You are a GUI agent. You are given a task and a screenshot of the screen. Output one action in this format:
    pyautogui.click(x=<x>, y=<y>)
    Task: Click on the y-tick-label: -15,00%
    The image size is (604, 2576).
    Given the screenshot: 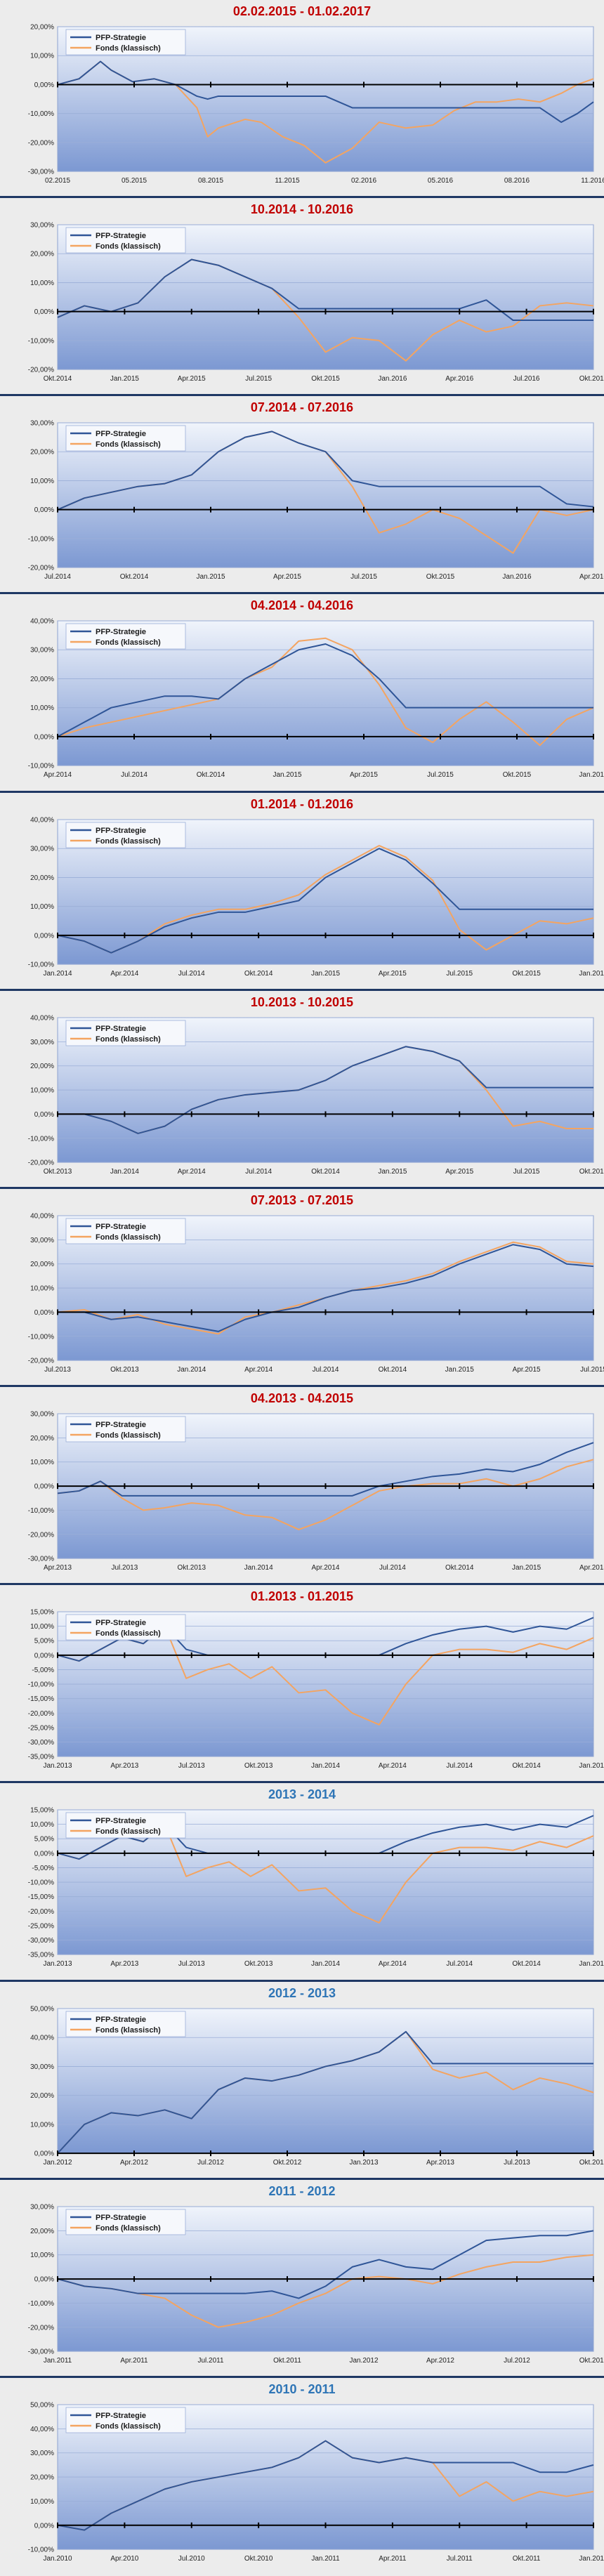 What is the action you would take?
    pyautogui.click(x=41, y=1898)
    